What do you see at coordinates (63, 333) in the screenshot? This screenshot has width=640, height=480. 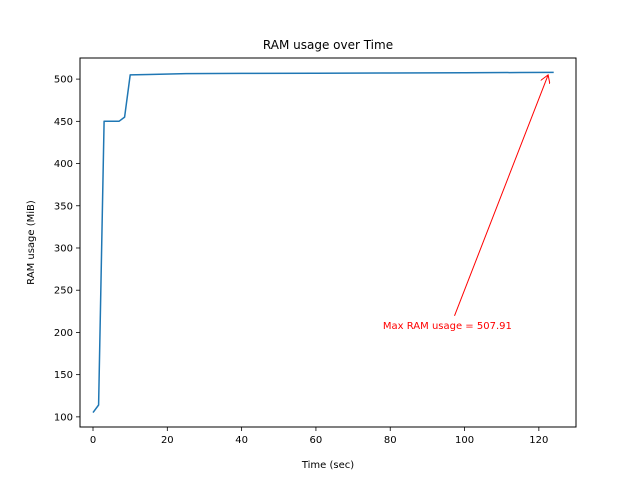 I see `y-tick-label: 200` at bounding box center [63, 333].